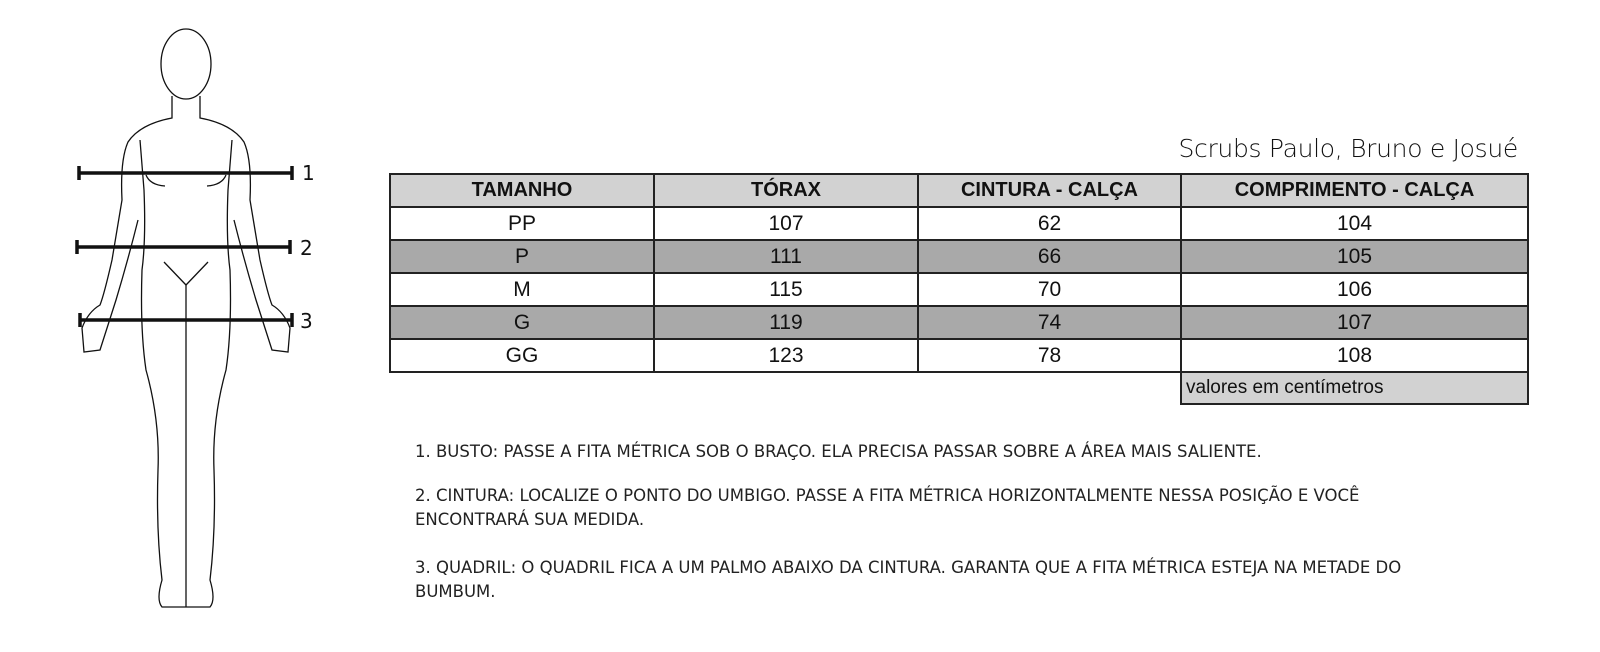  What do you see at coordinates (785, 387) in the screenshot?
I see `blank-cell` at bounding box center [785, 387].